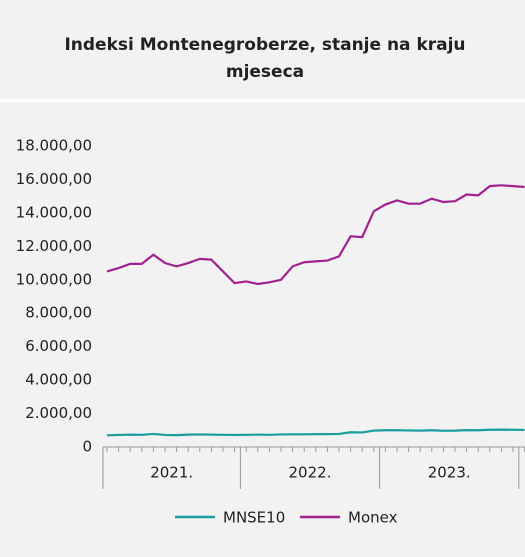 The image size is (525, 557). What do you see at coordinates (54, 246) in the screenshot?
I see `y-tick-label: 12.000,00` at bounding box center [54, 246].